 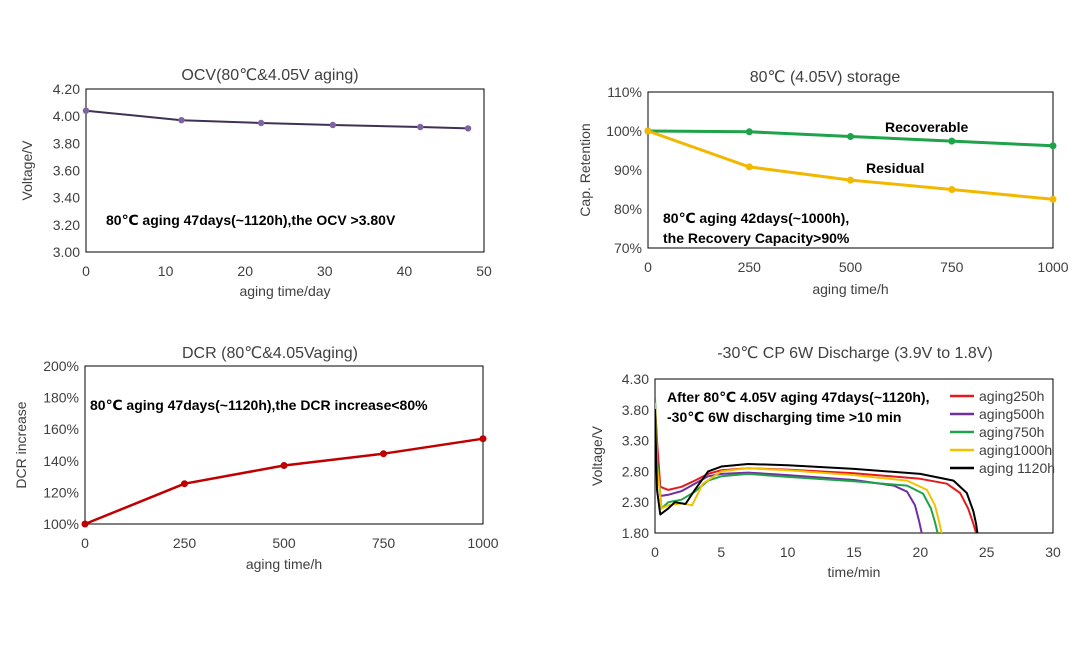 I want to click on annotation-text: 80℃ aging 42days(~1000h),, so click(x=756, y=218).